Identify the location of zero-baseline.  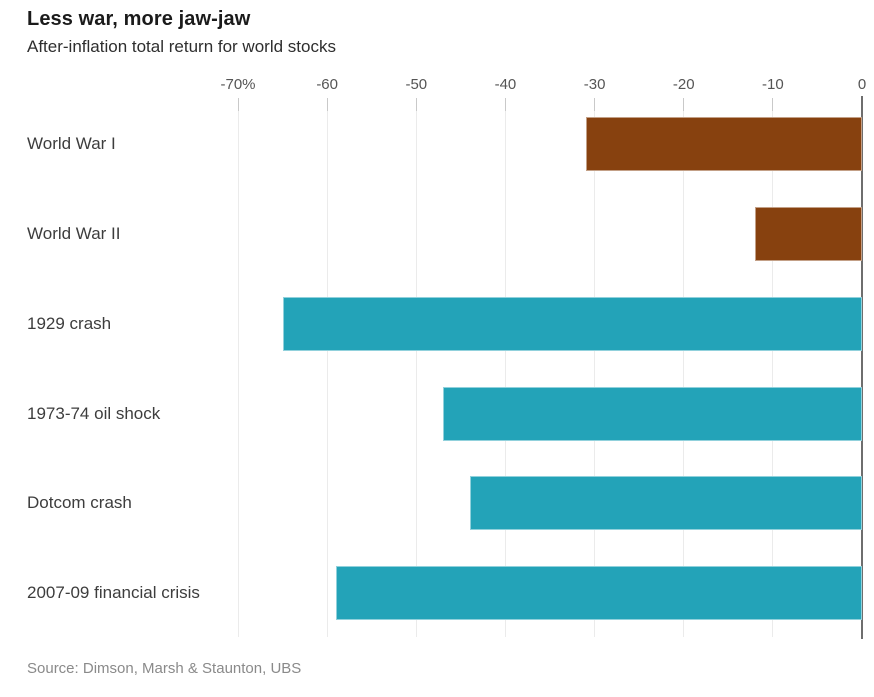
(862, 367).